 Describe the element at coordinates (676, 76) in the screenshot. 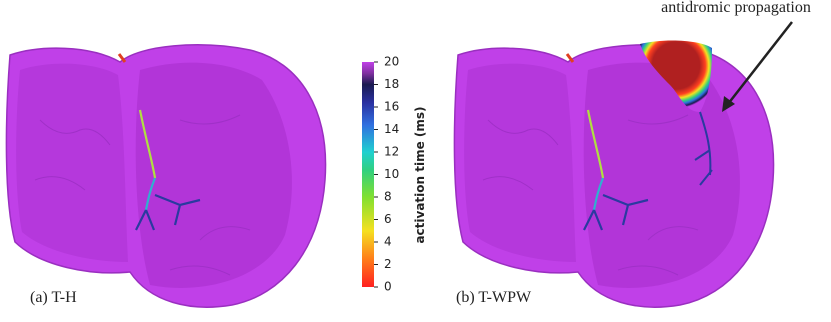

I see `activation-region` at that location.